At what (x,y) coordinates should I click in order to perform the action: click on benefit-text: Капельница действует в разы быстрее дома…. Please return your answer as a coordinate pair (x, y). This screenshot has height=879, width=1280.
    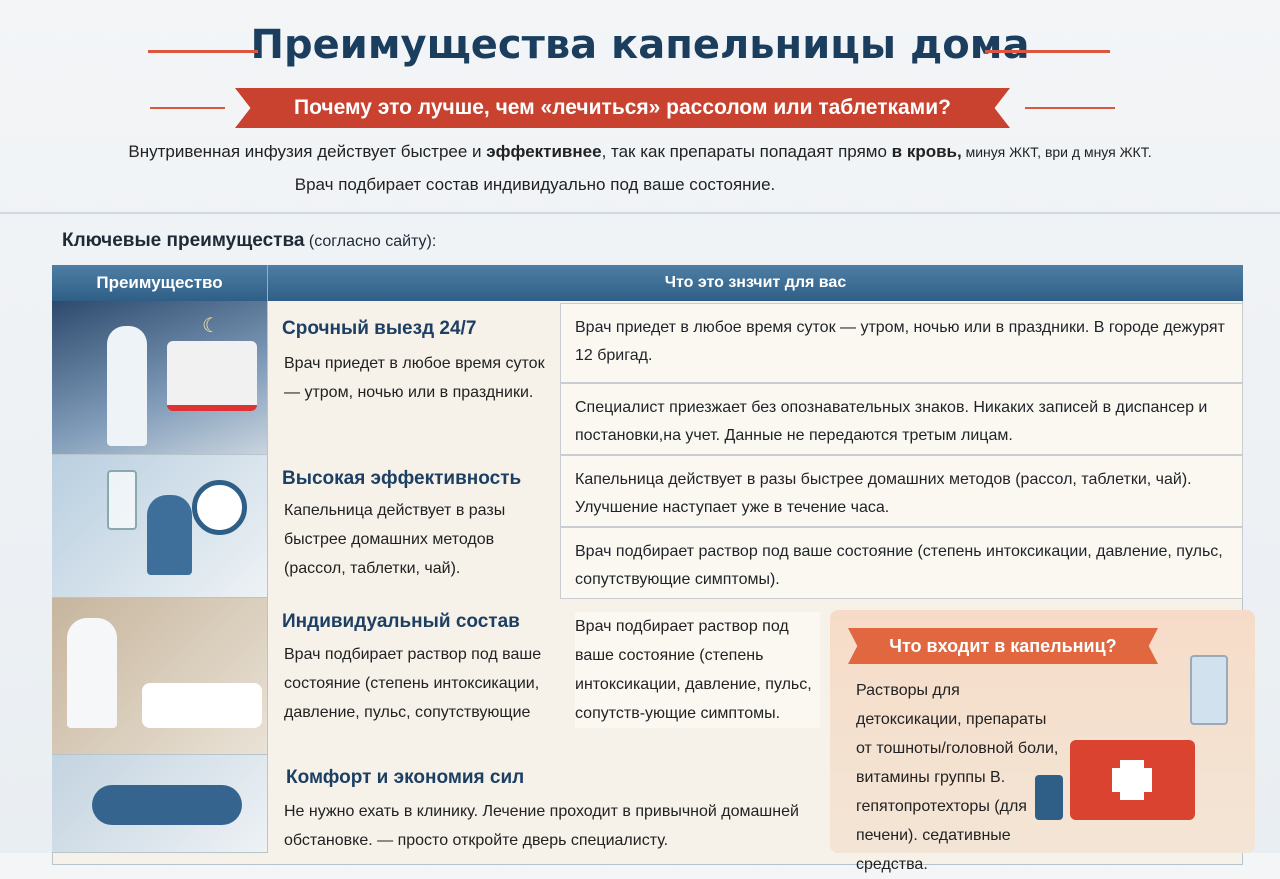
    Looking at the image, I should click on (395, 539).